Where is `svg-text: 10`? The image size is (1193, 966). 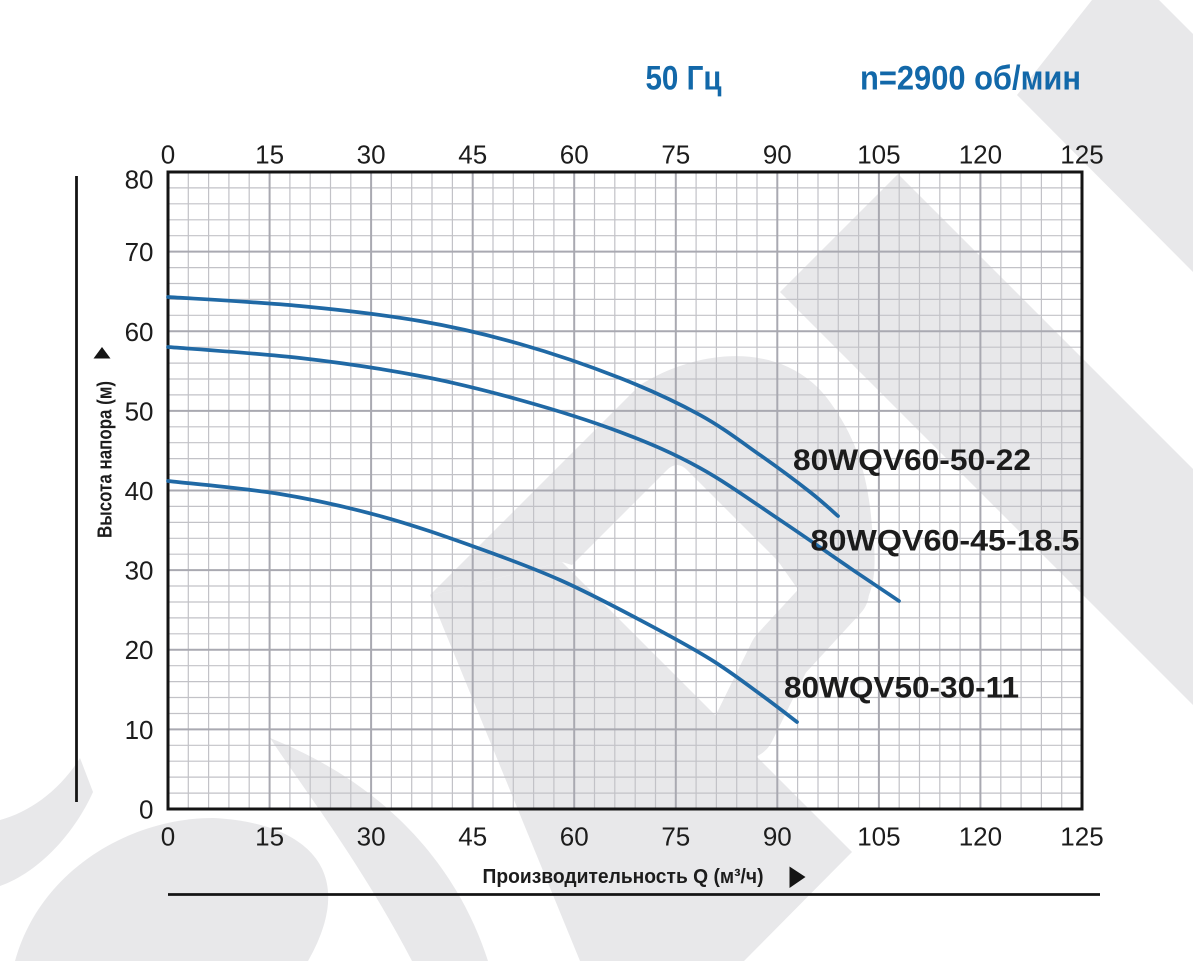
svg-text: 10 is located at coordinates (139, 730).